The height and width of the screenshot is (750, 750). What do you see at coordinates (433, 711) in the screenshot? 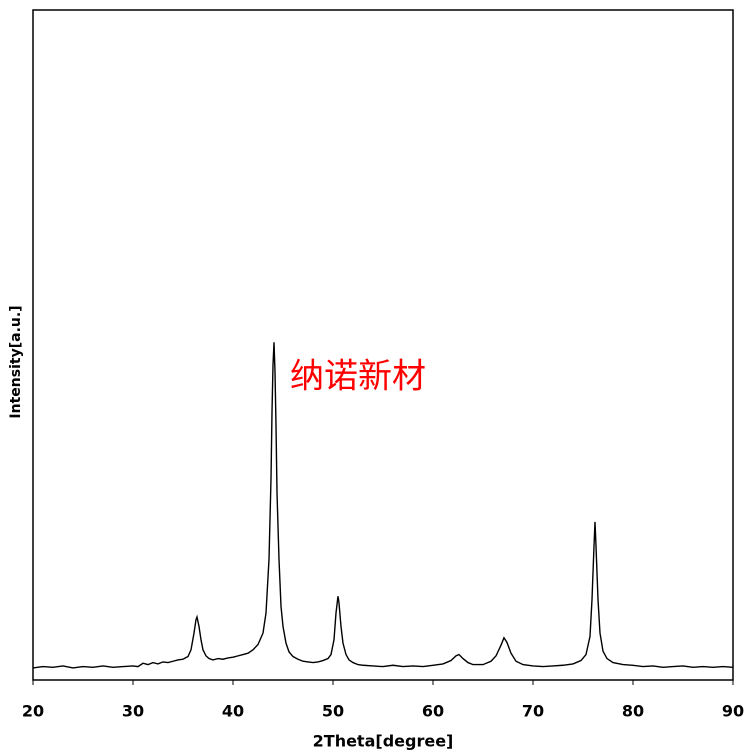
I see `x-tick-label: 60` at bounding box center [433, 711].